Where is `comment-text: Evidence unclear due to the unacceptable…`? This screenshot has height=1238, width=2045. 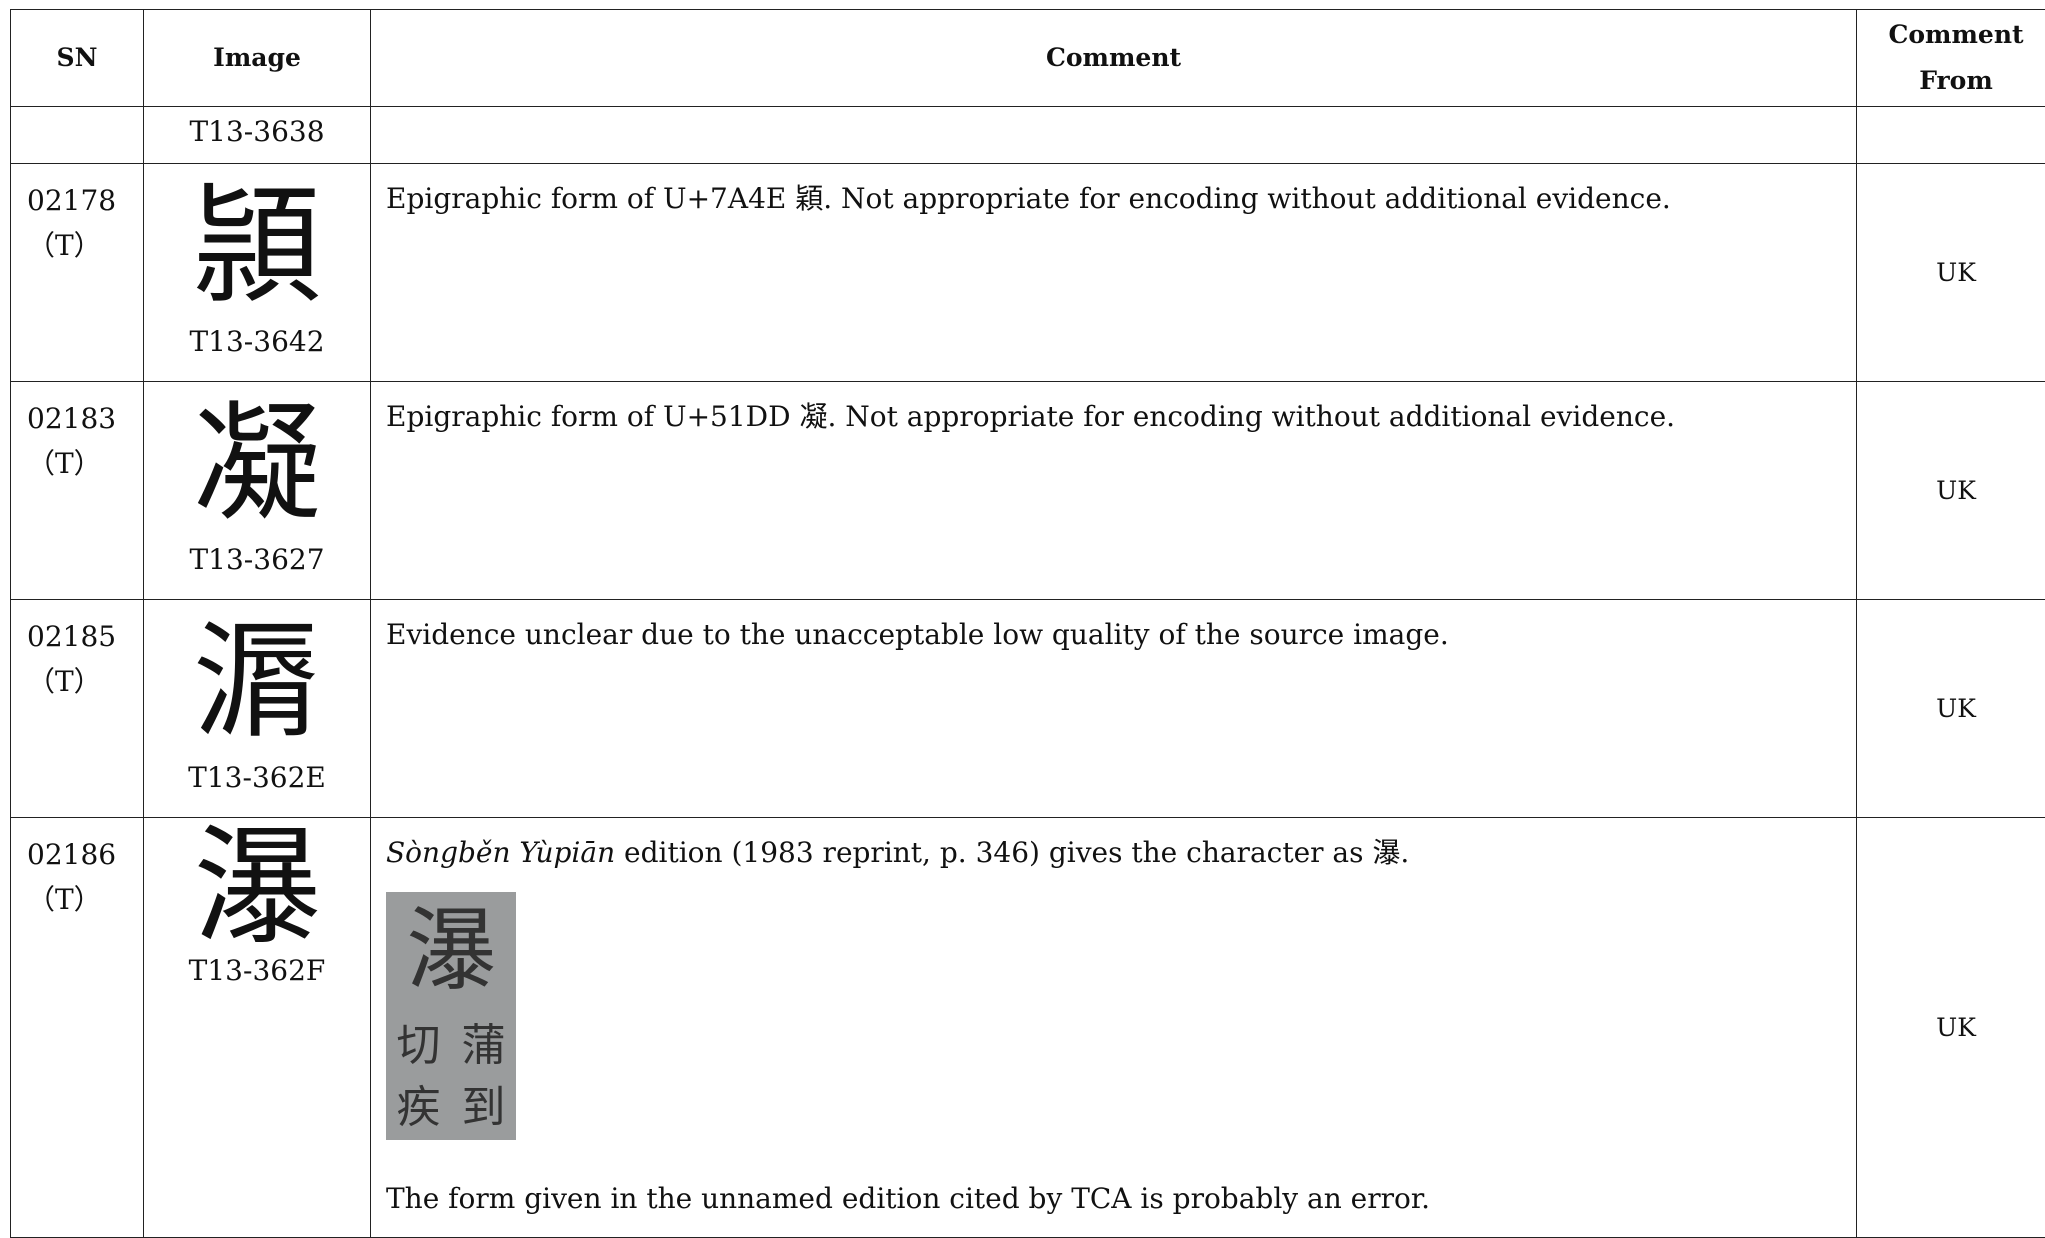
comment-text: Evidence unclear due to the unacceptable… is located at coordinates (917, 634).